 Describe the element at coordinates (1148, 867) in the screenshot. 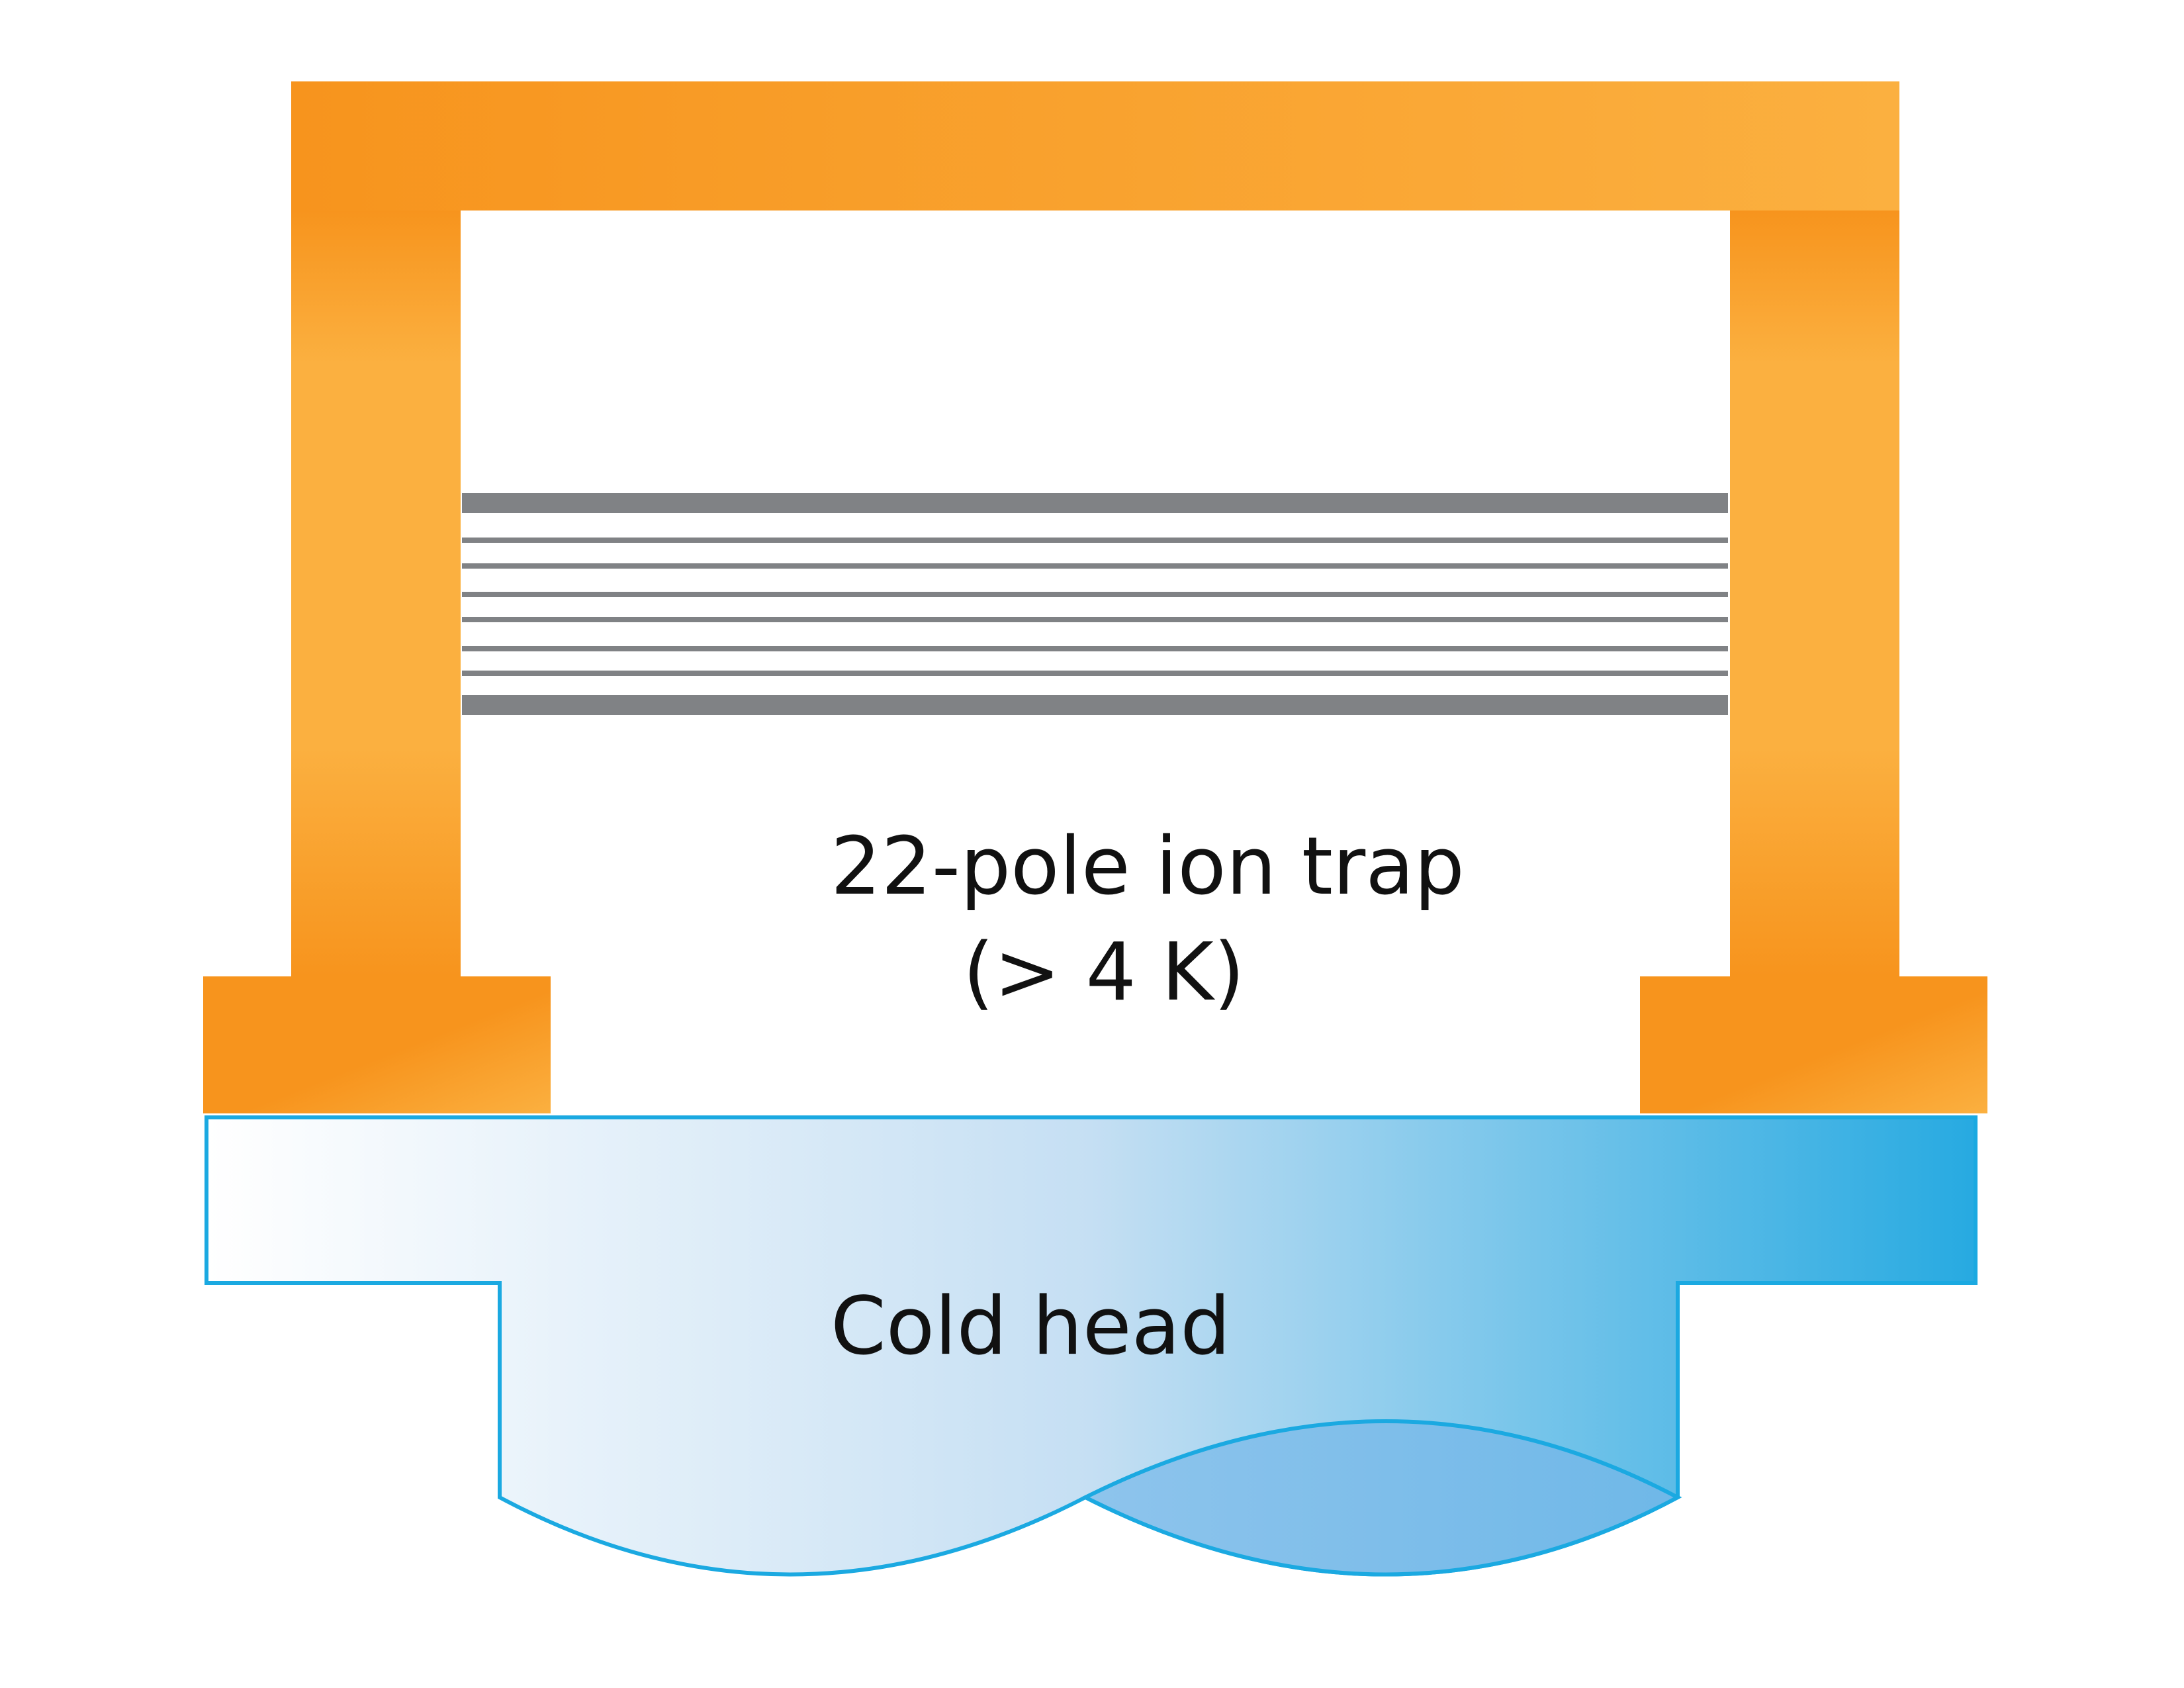

I see `ion-trap-label: 22-pole ion trap` at that location.